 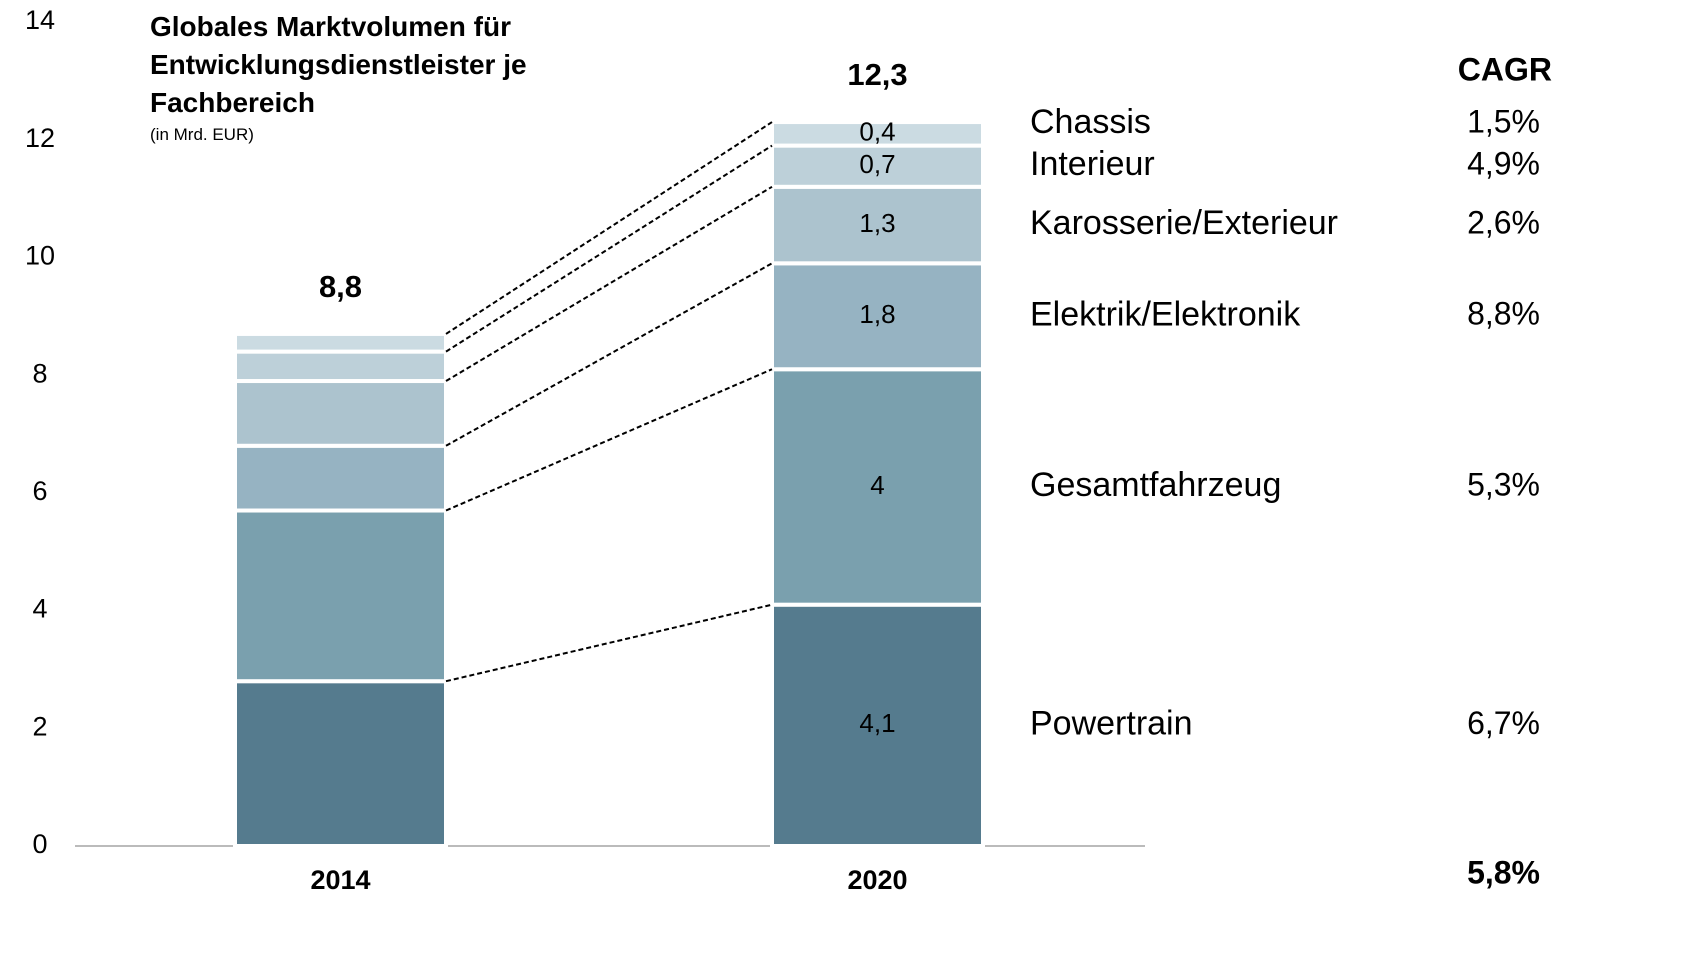 What do you see at coordinates (39, 491) in the screenshot?
I see `y-tick-label: 6` at bounding box center [39, 491].